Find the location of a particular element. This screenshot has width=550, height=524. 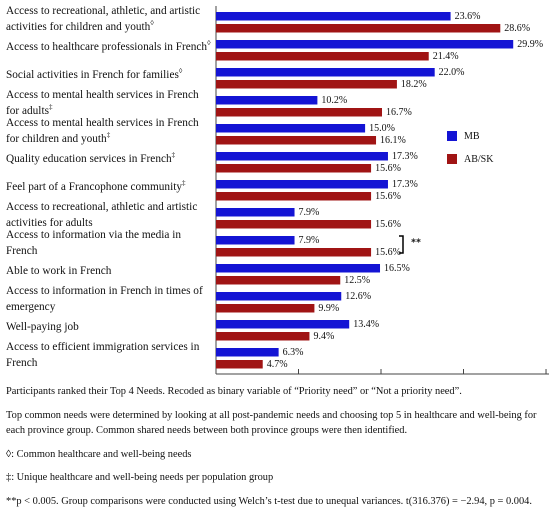

category-name: Social activities in French for families is located at coordinates (92, 74).